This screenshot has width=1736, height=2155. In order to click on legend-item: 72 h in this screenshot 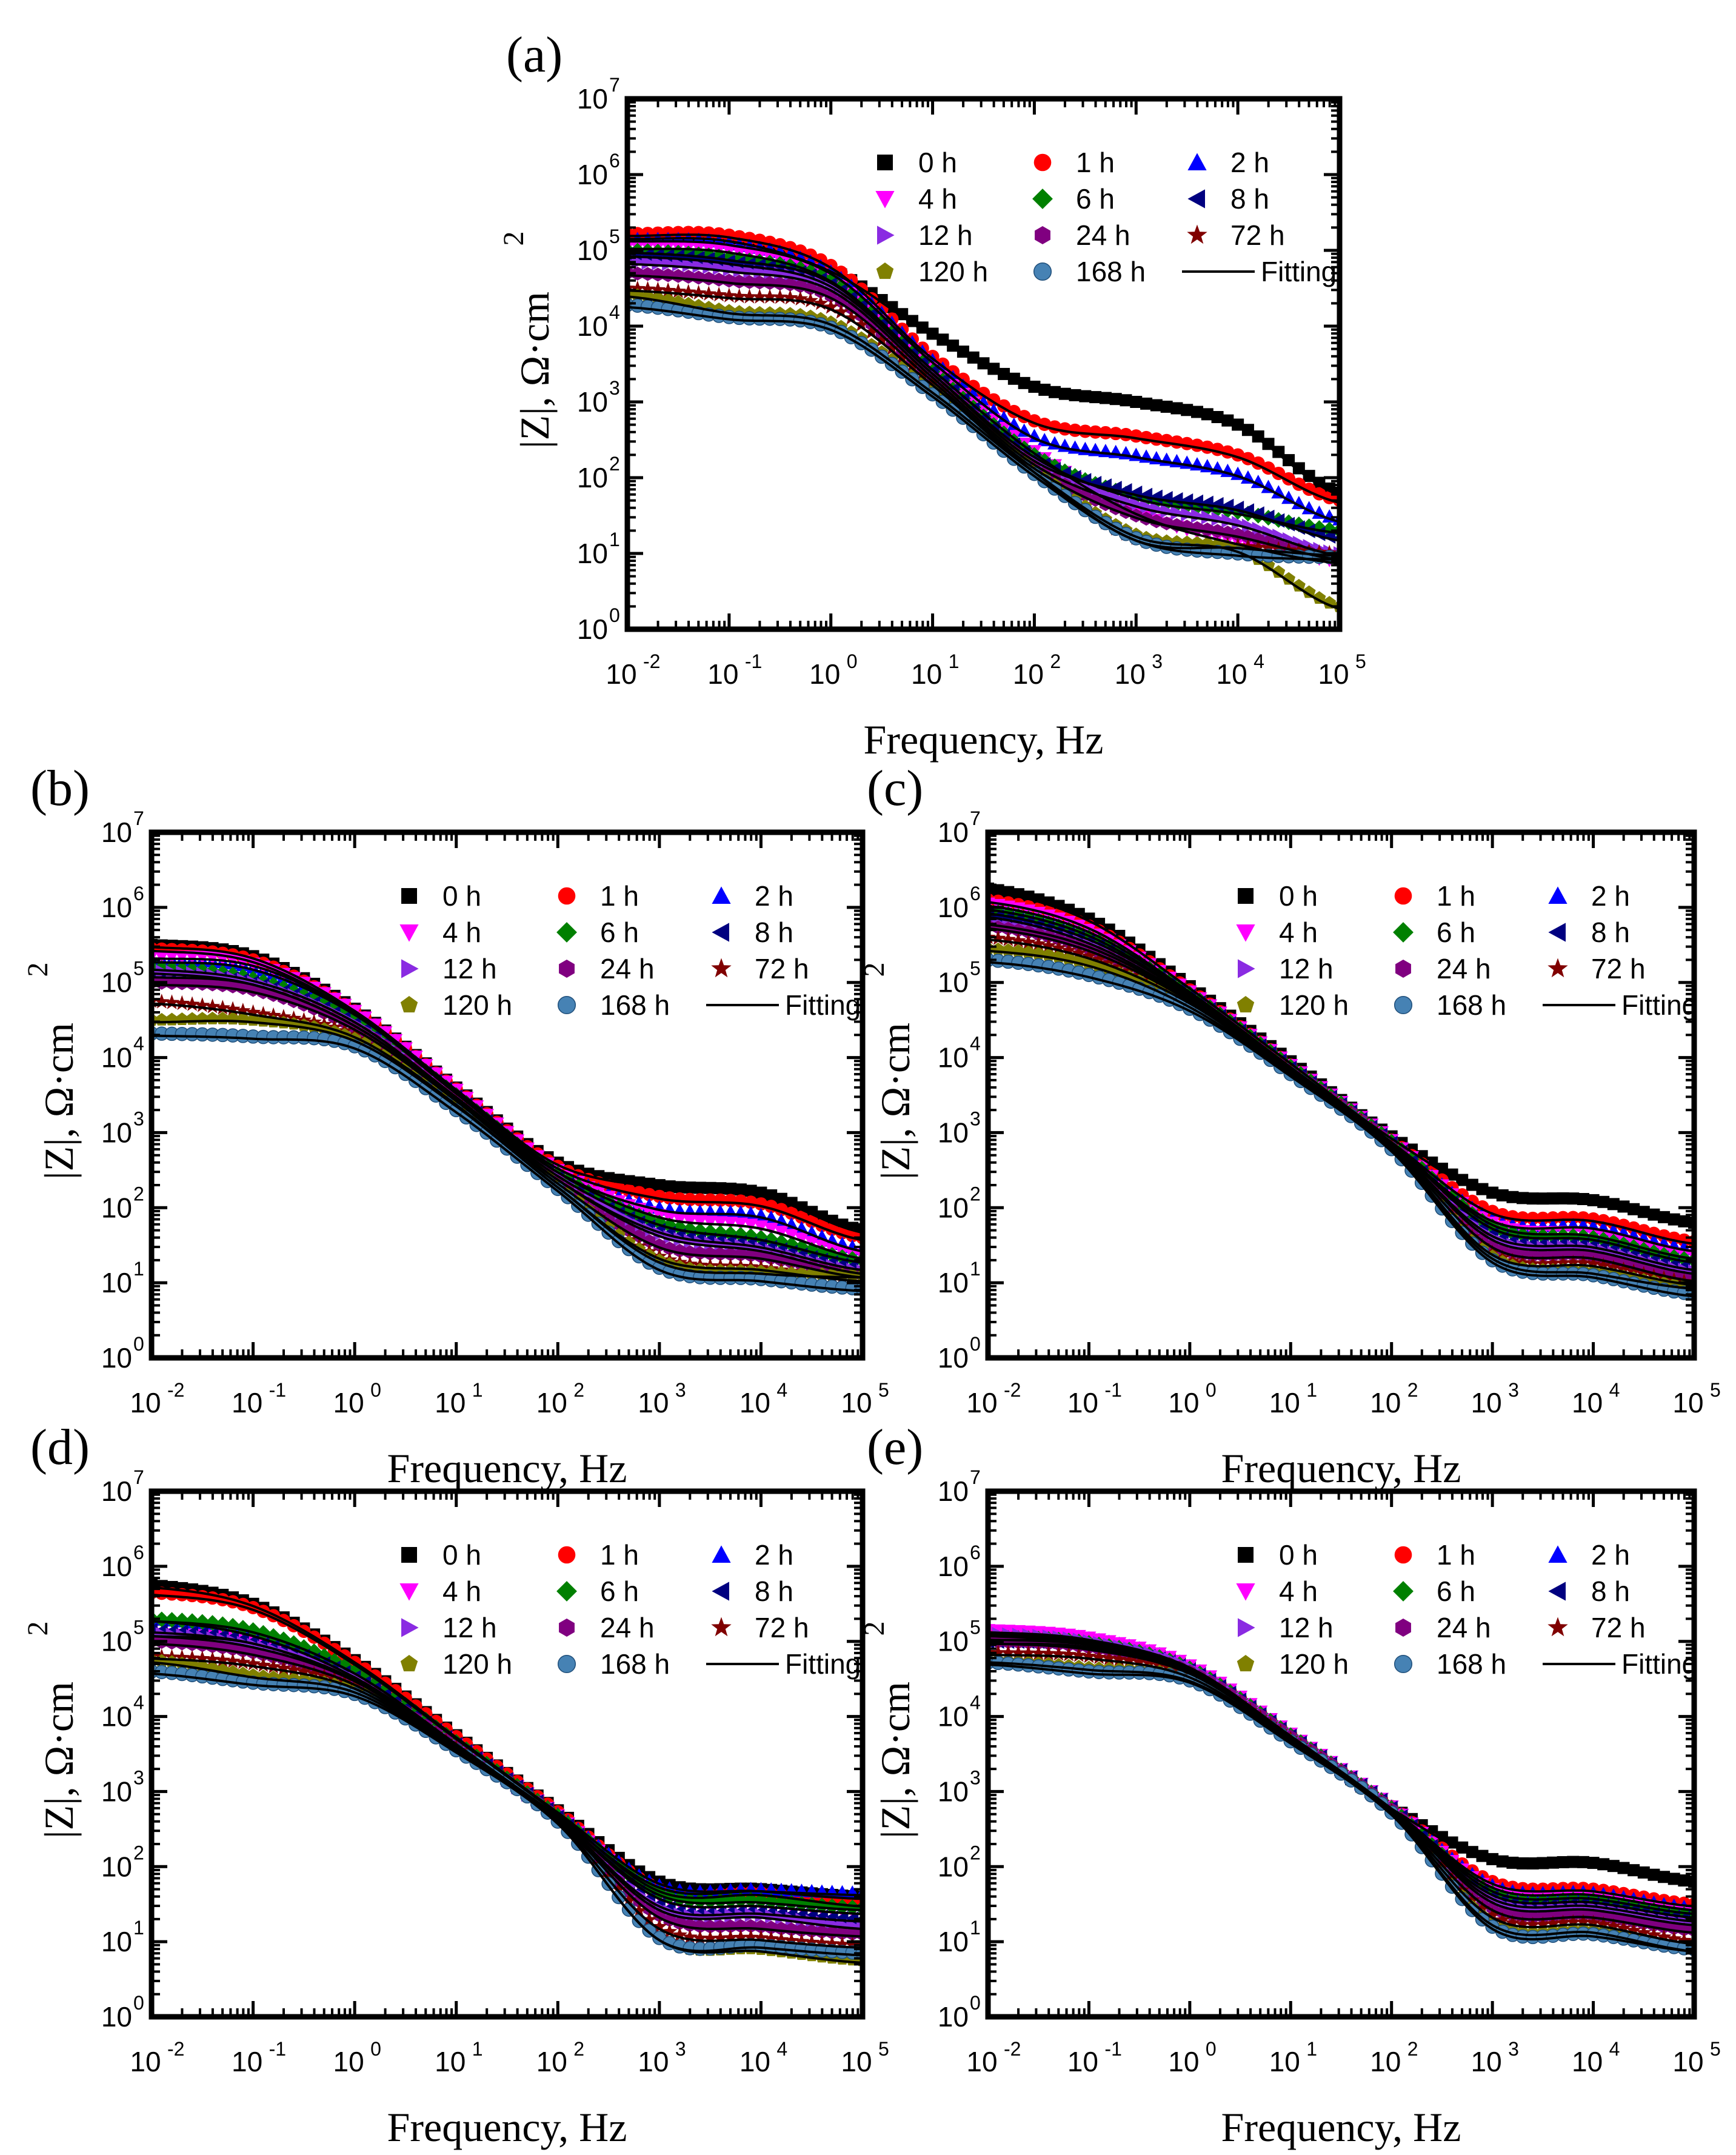, I will do `click(760, 1627)`.